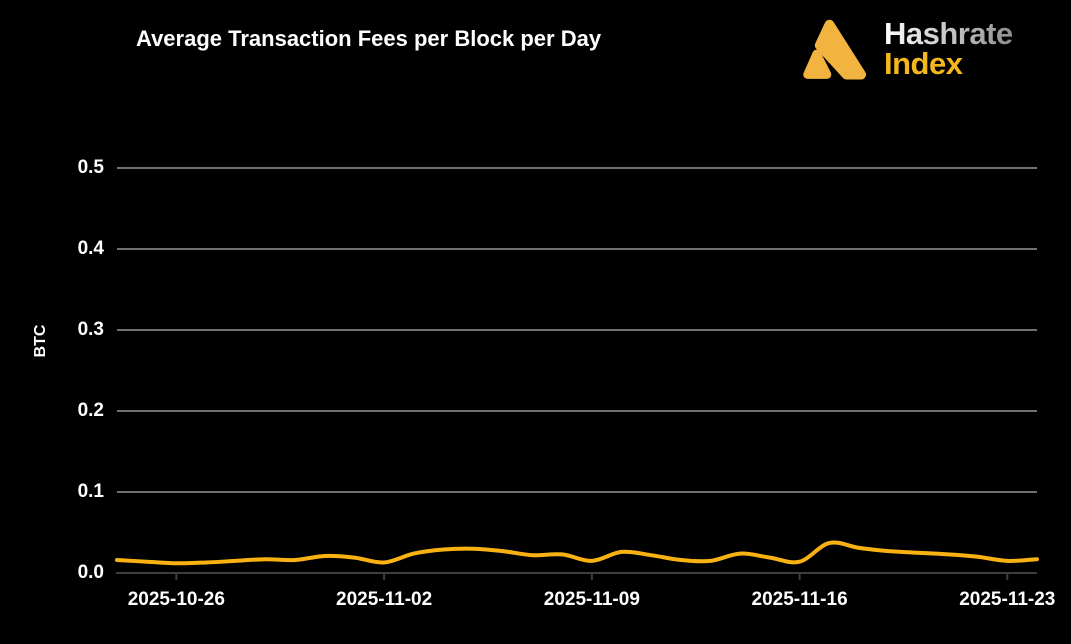 The height and width of the screenshot is (644, 1071). I want to click on x-tick-label: 2025-10-26, so click(176, 599).